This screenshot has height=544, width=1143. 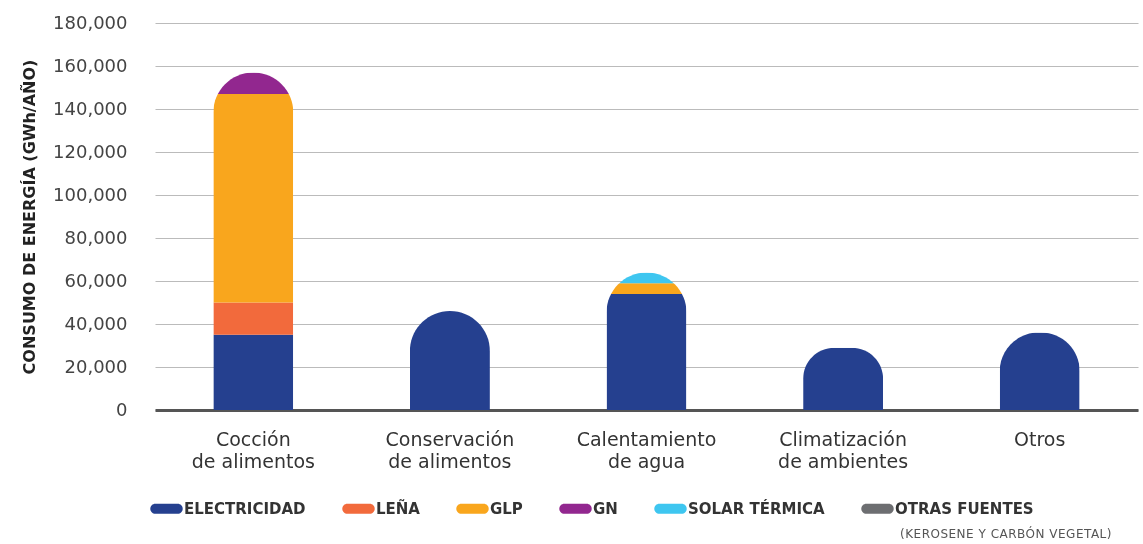 I want to click on legend-label: ELECTRICIDAD, so click(x=245, y=508).